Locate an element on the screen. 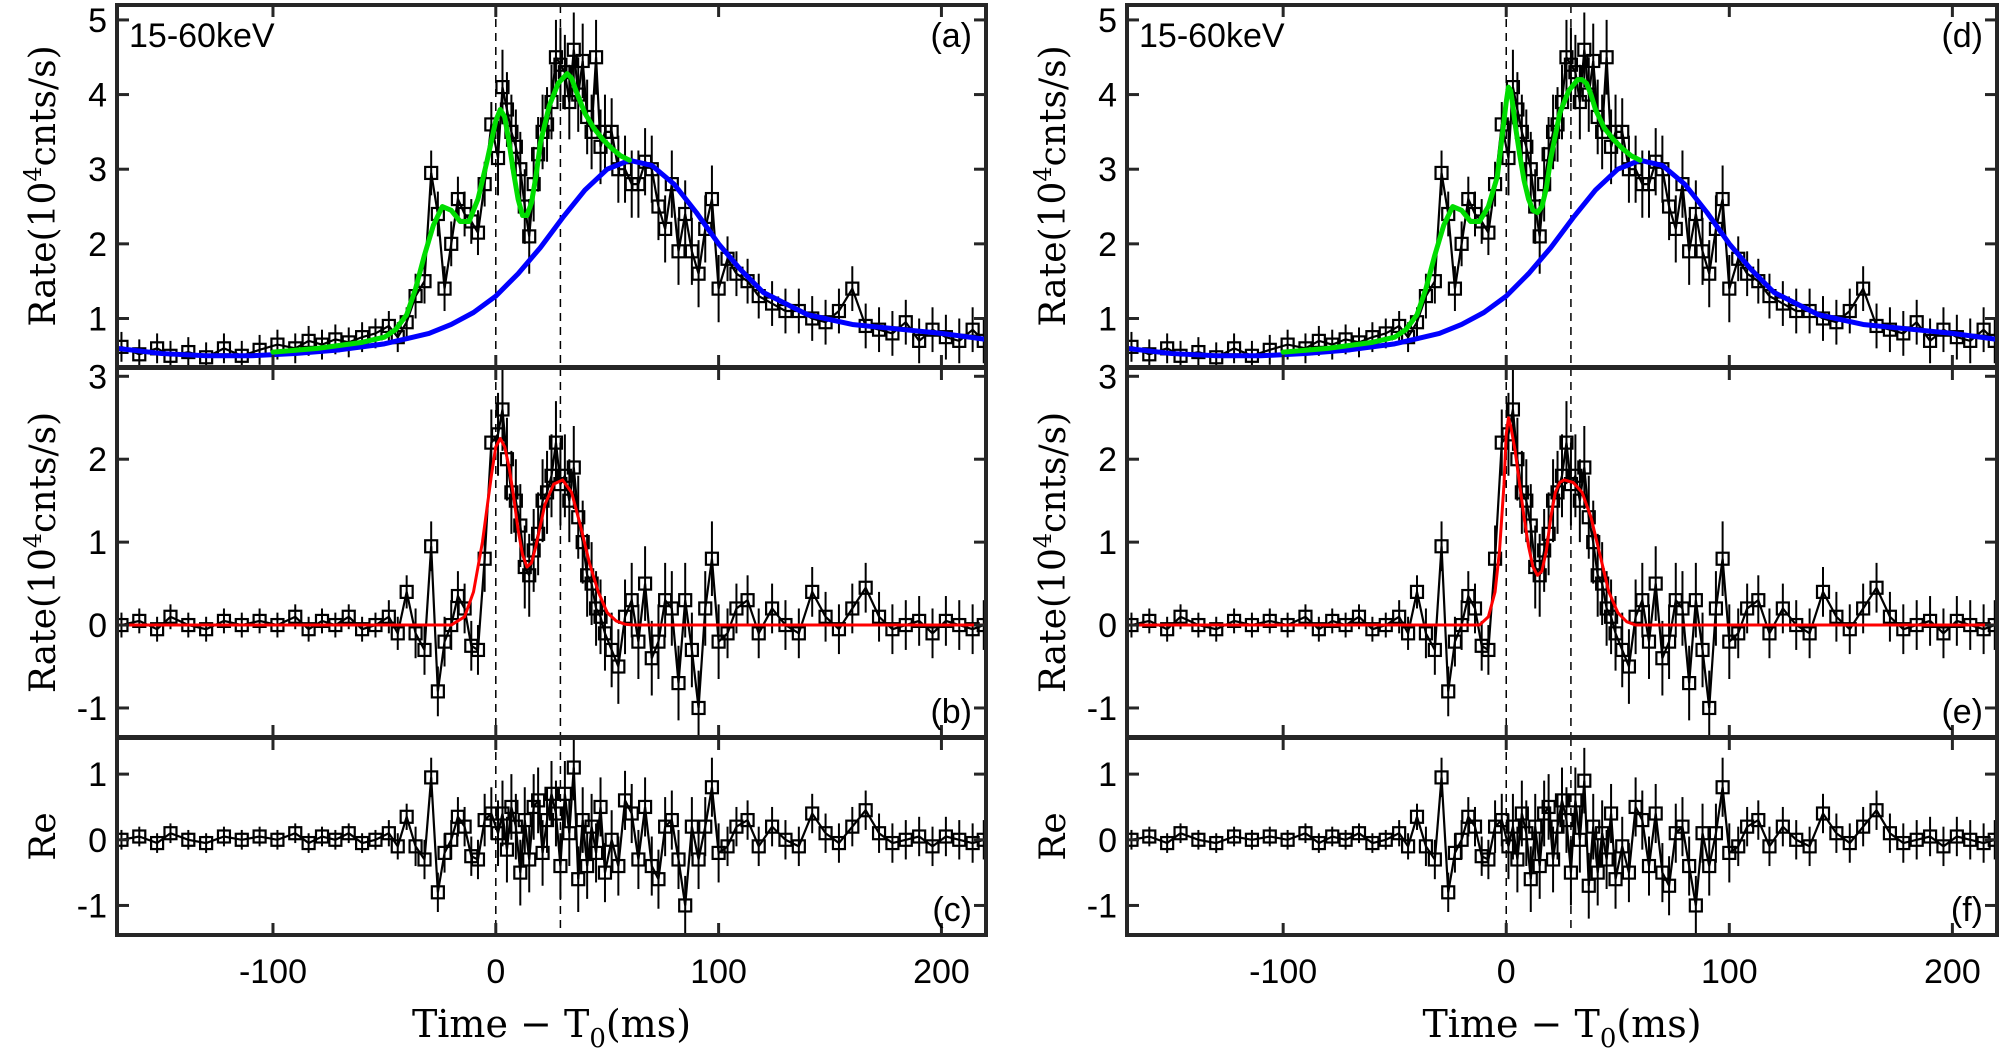 The width and height of the screenshot is (2002, 1056). y-tick-label: 2 is located at coordinates (1107, 245).